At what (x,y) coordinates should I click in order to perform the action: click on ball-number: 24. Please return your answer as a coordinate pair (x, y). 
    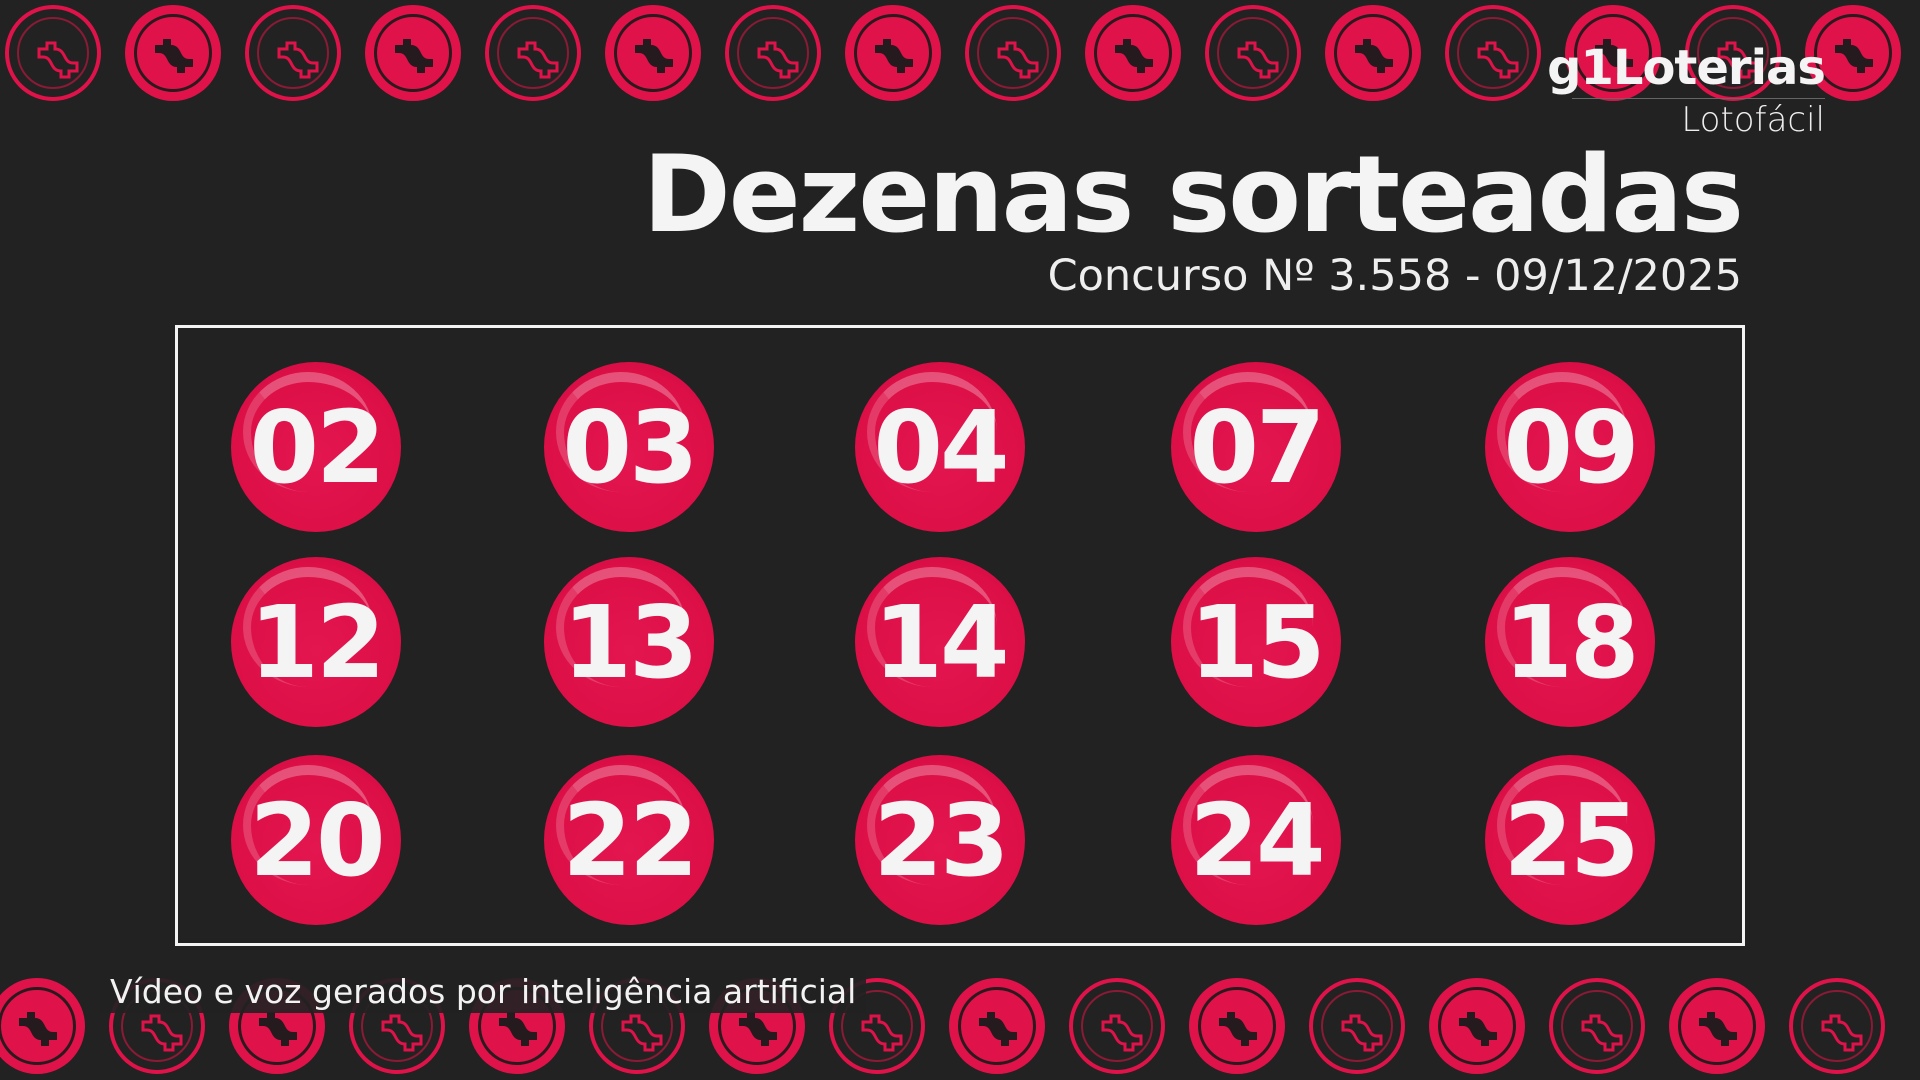
    Looking at the image, I should click on (1257, 840).